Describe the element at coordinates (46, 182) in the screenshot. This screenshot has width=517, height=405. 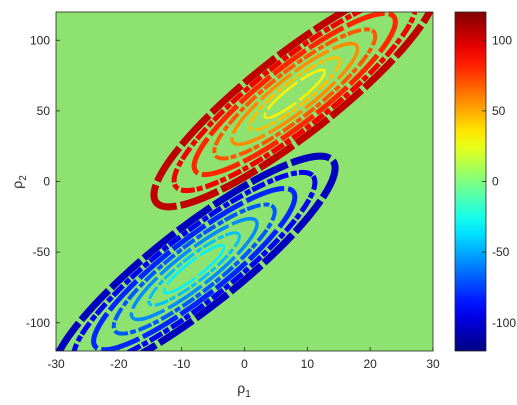
I see `y-tick-label: 0` at that location.